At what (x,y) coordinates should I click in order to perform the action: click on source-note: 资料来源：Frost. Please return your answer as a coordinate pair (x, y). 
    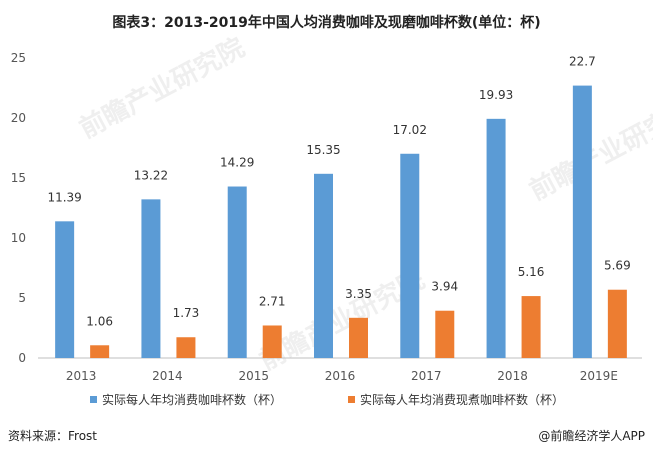
    Looking at the image, I should click on (52, 436).